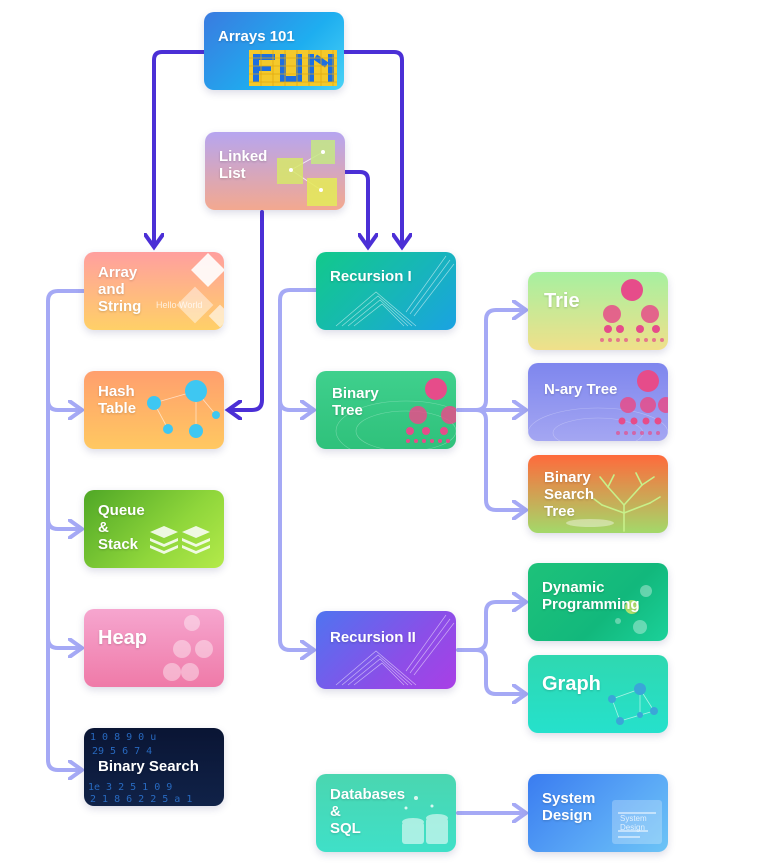 This screenshot has width=765, height=863. Describe the element at coordinates (355, 207) in the screenshot. I see `arrow-linkedlist-to-recursion1` at that location.